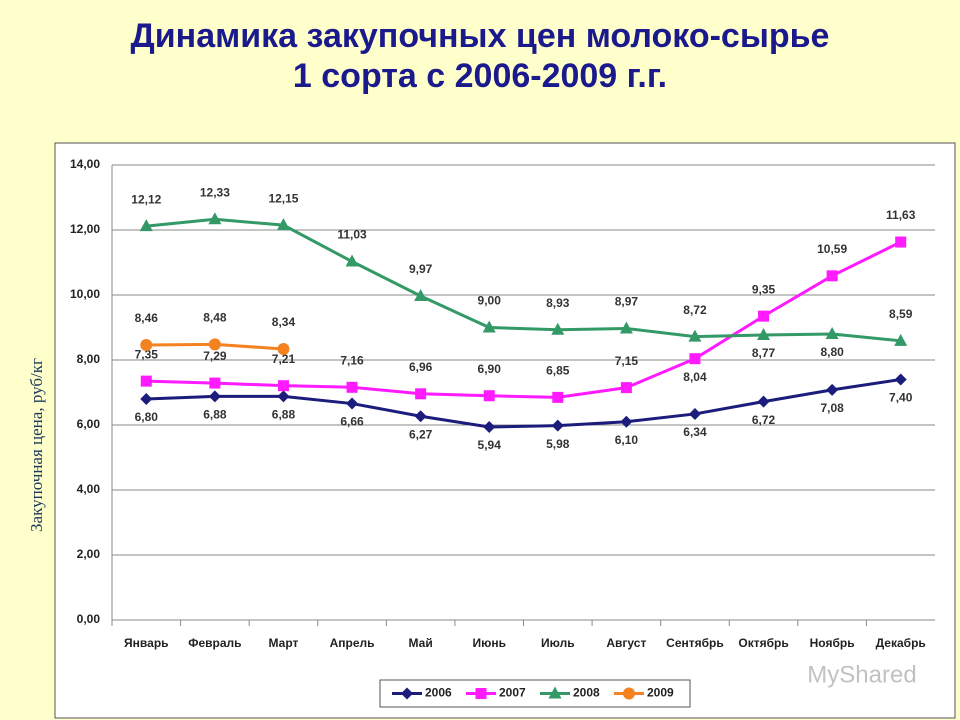  I want to click on x-tick-label: Август, so click(626, 643).